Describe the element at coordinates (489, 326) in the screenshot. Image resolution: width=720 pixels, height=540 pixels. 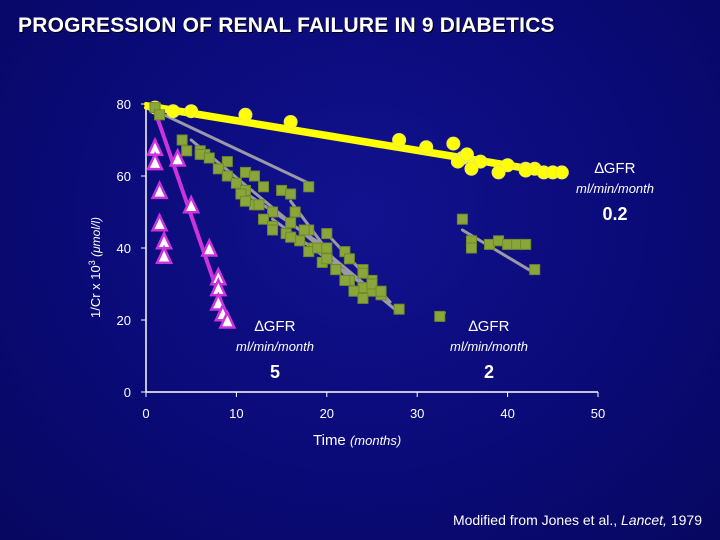
I see `annotation-medium-delta: ∆GFR` at that location.